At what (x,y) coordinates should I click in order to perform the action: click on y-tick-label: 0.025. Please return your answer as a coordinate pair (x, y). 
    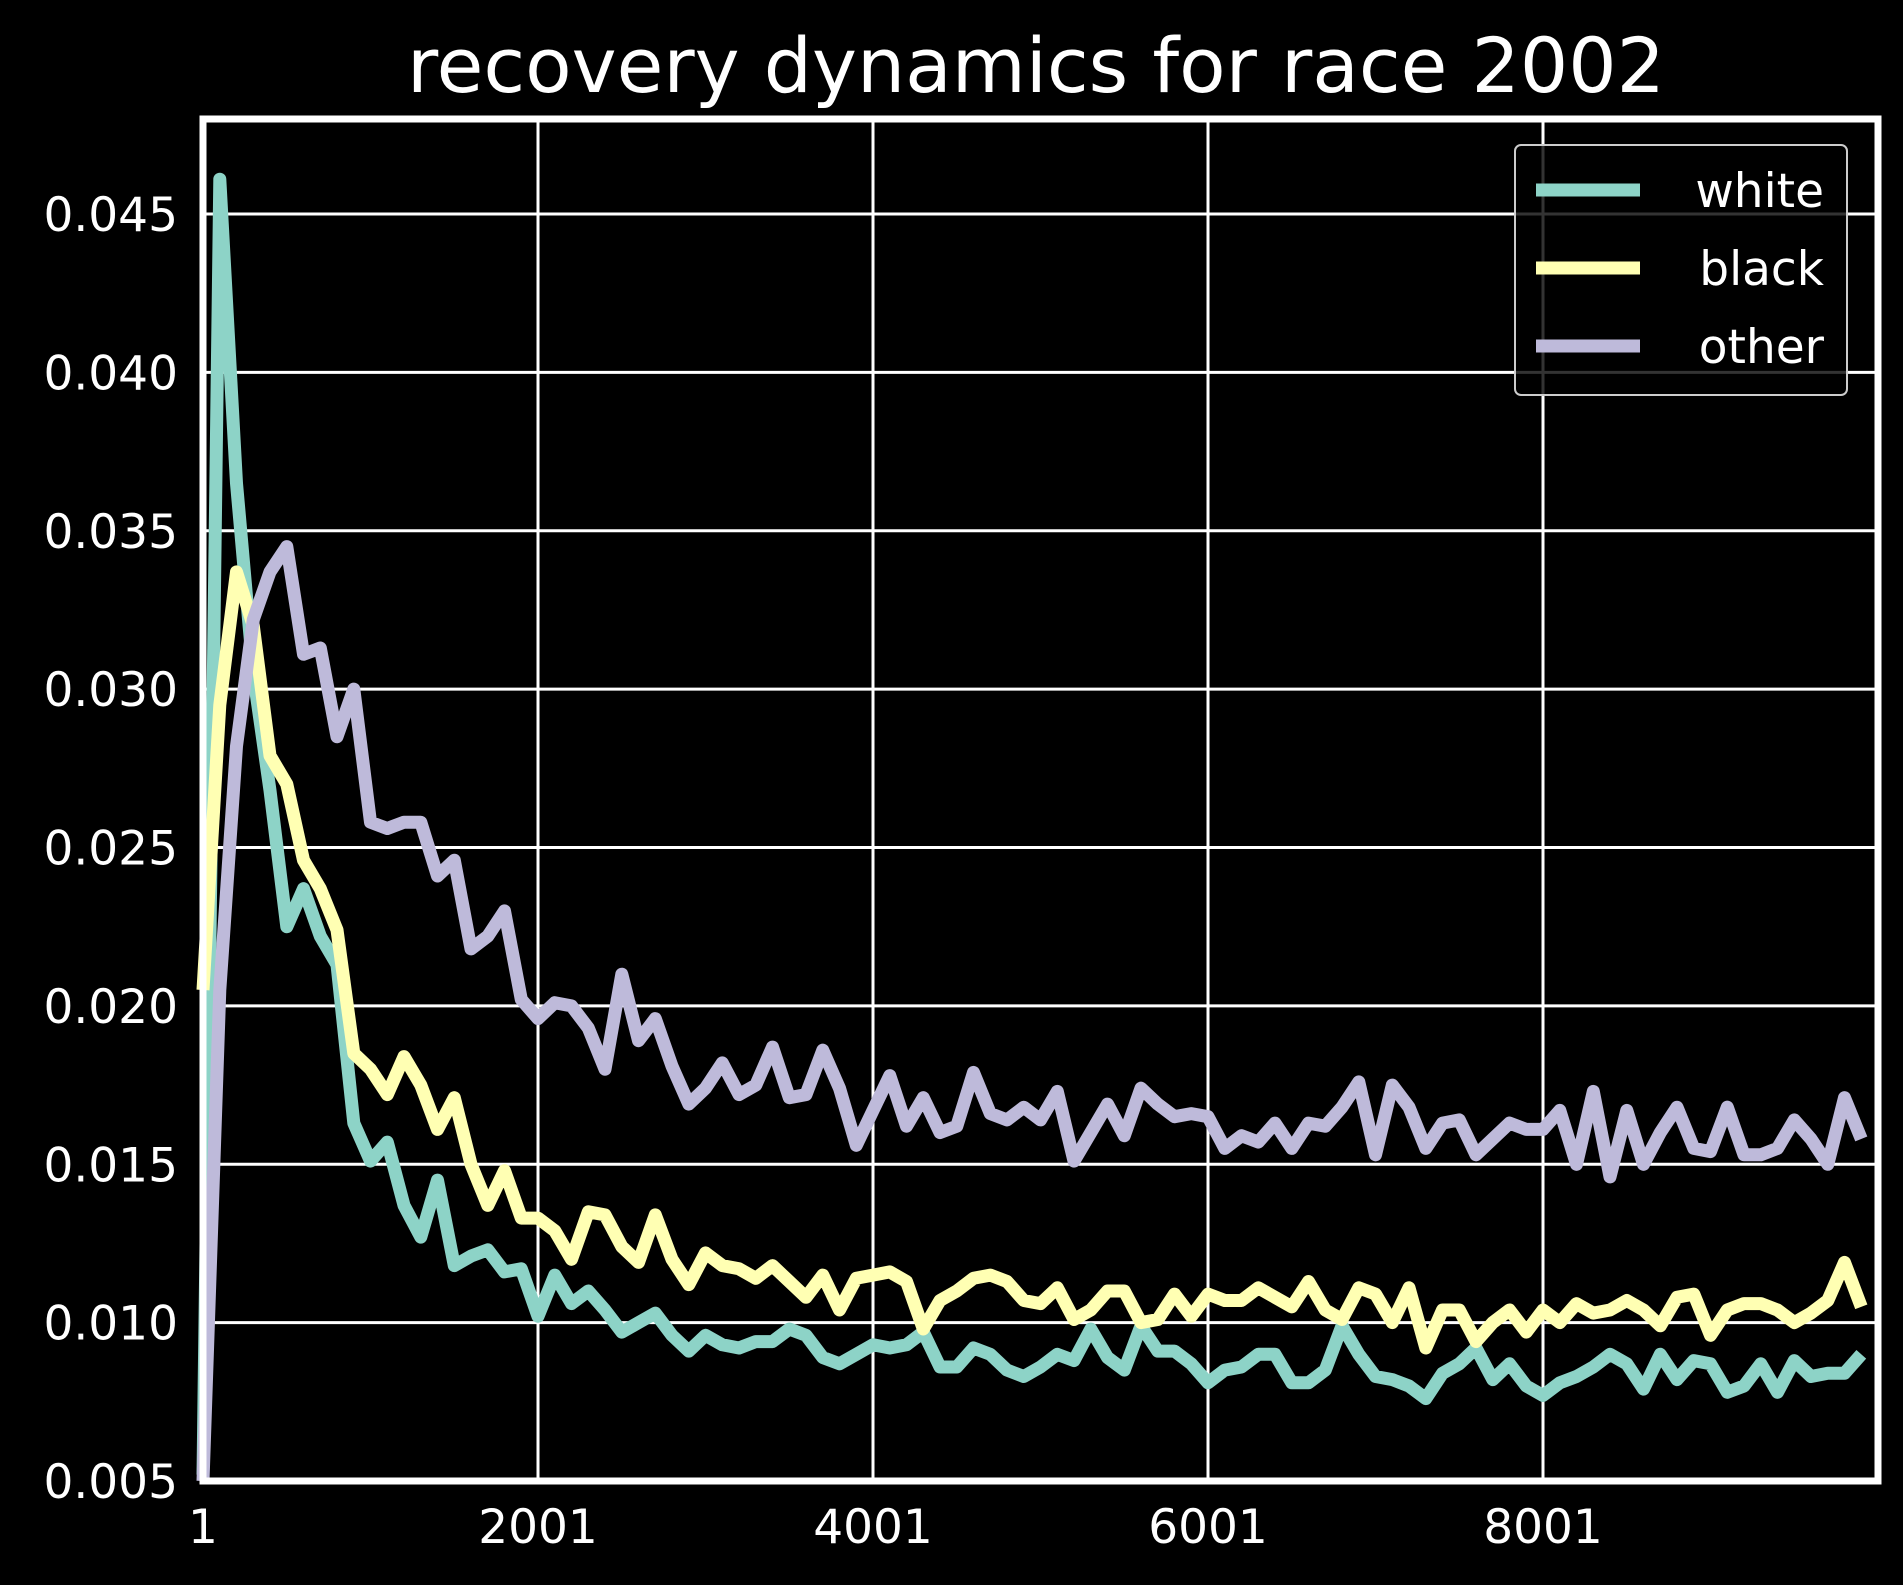
    Looking at the image, I should click on (110, 849).